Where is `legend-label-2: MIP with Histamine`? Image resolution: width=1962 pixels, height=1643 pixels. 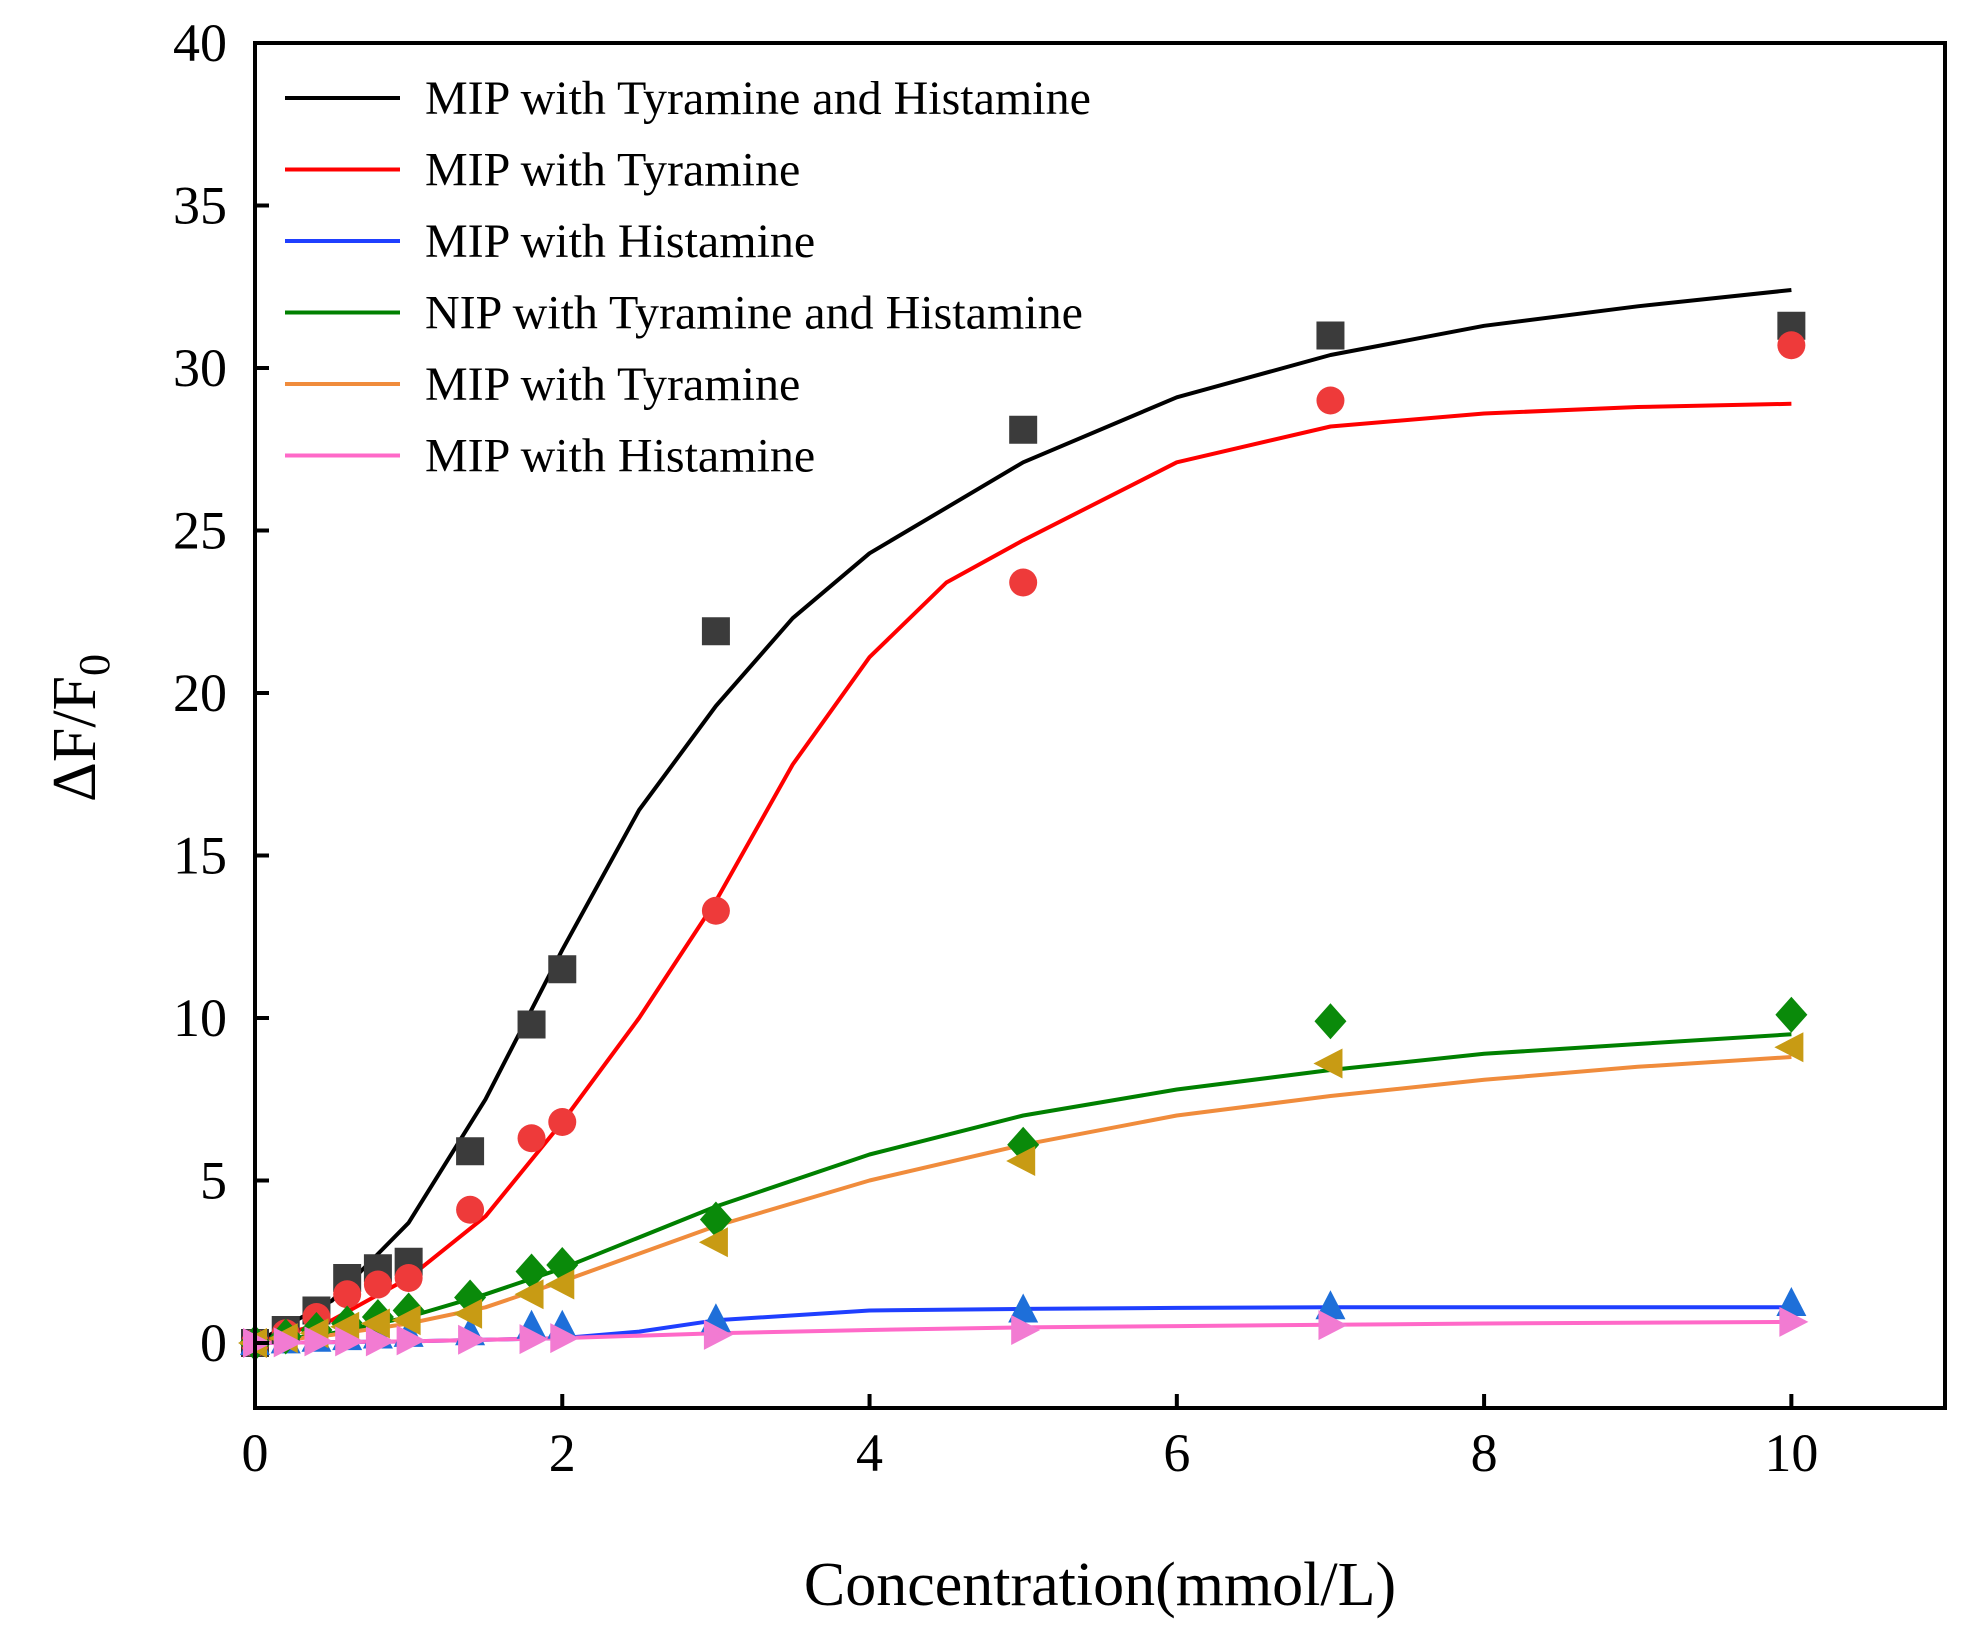
legend-label-2: MIP with Histamine is located at coordinates (620, 241).